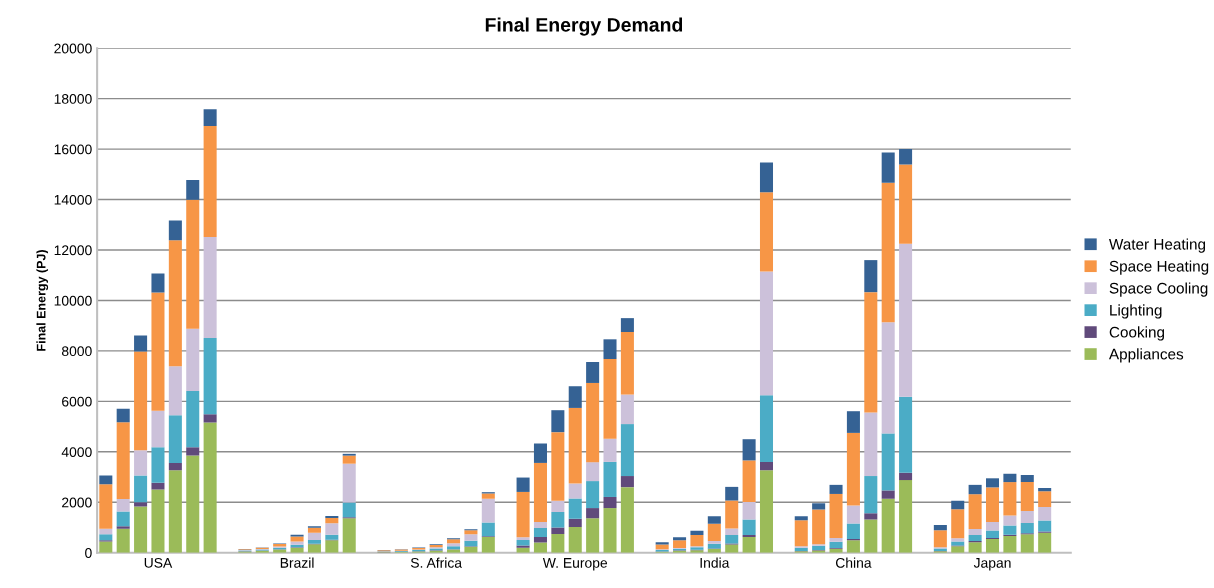 The height and width of the screenshot is (588, 1214). I want to click on x-tick-label: China, so click(853, 562).